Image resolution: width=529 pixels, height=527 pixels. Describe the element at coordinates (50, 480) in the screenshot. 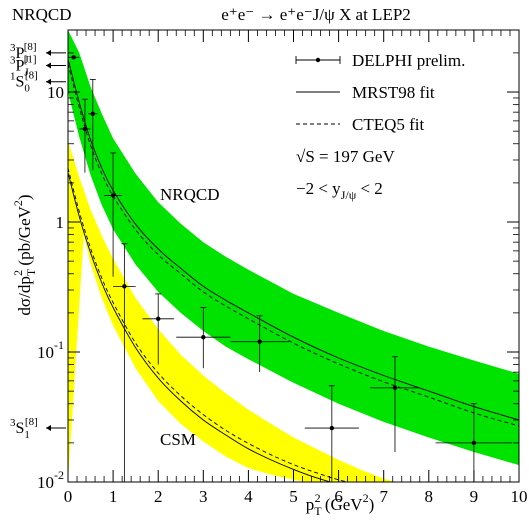

I see `y-tick-label: 10⁻²` at that location.